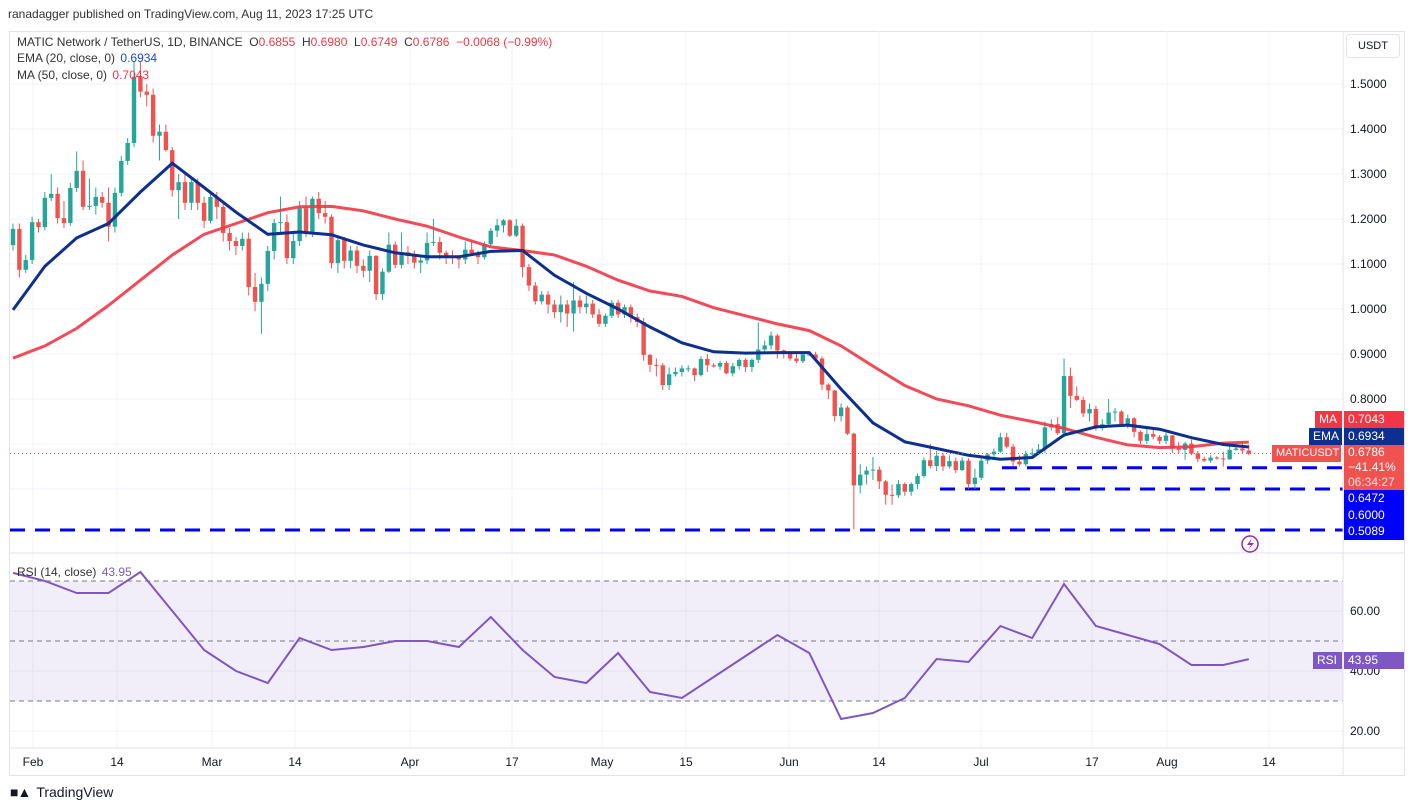 The image size is (1416, 810). What do you see at coordinates (1374, 436) in the screenshot?
I see `ema-price-label: 0.6934` at bounding box center [1374, 436].